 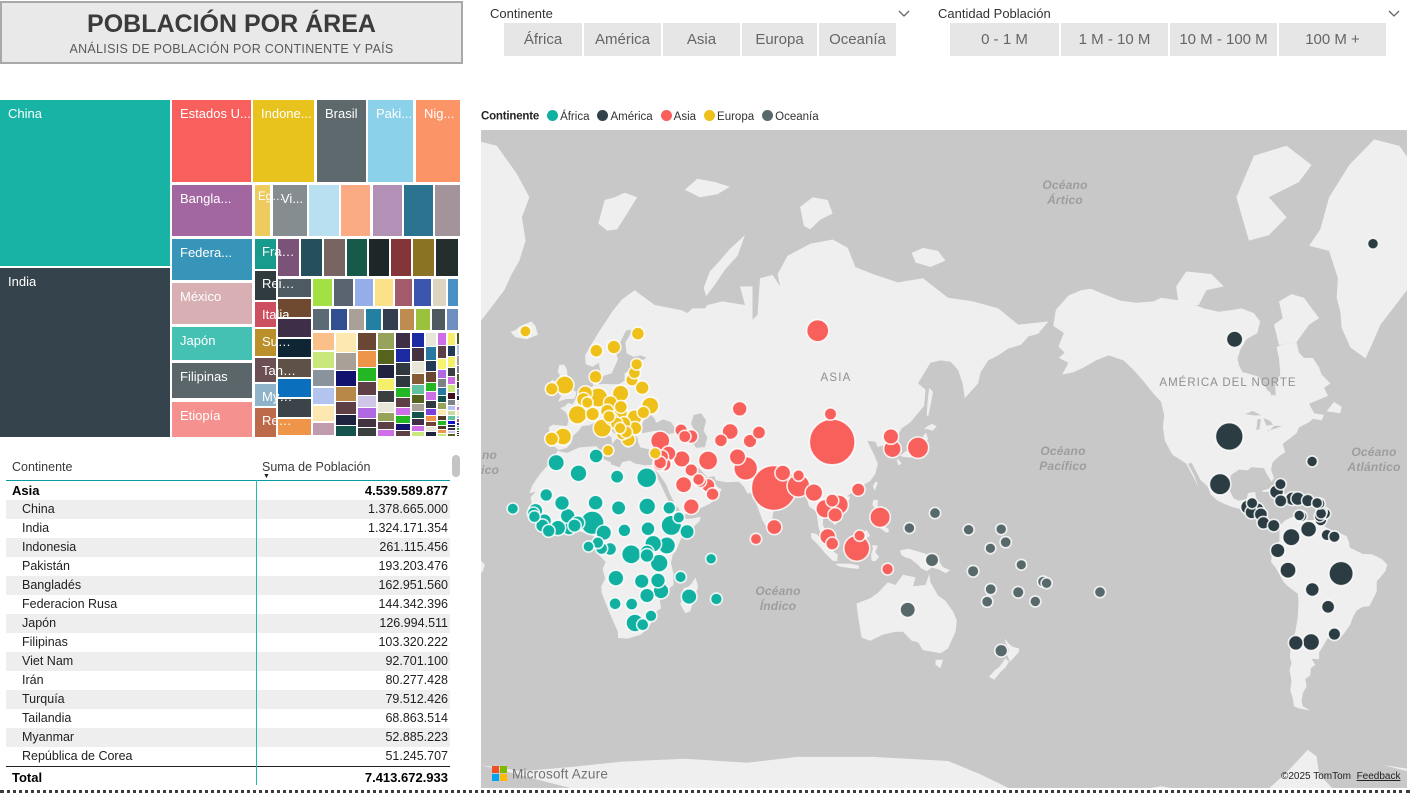 I want to click on svg-text: no, so click(x=489, y=455).